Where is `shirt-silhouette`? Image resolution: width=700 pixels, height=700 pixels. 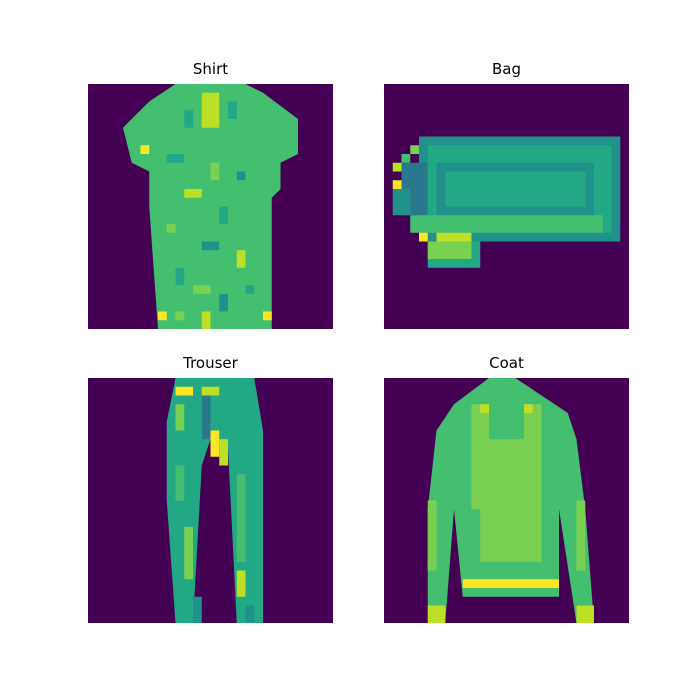
shirt-silhouette is located at coordinates (210, 206).